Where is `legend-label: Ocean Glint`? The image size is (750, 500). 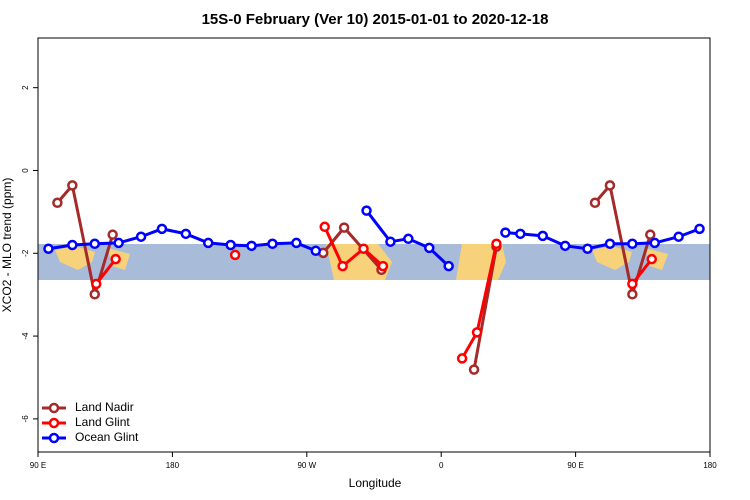 legend-label: Ocean Glint is located at coordinates (107, 437).